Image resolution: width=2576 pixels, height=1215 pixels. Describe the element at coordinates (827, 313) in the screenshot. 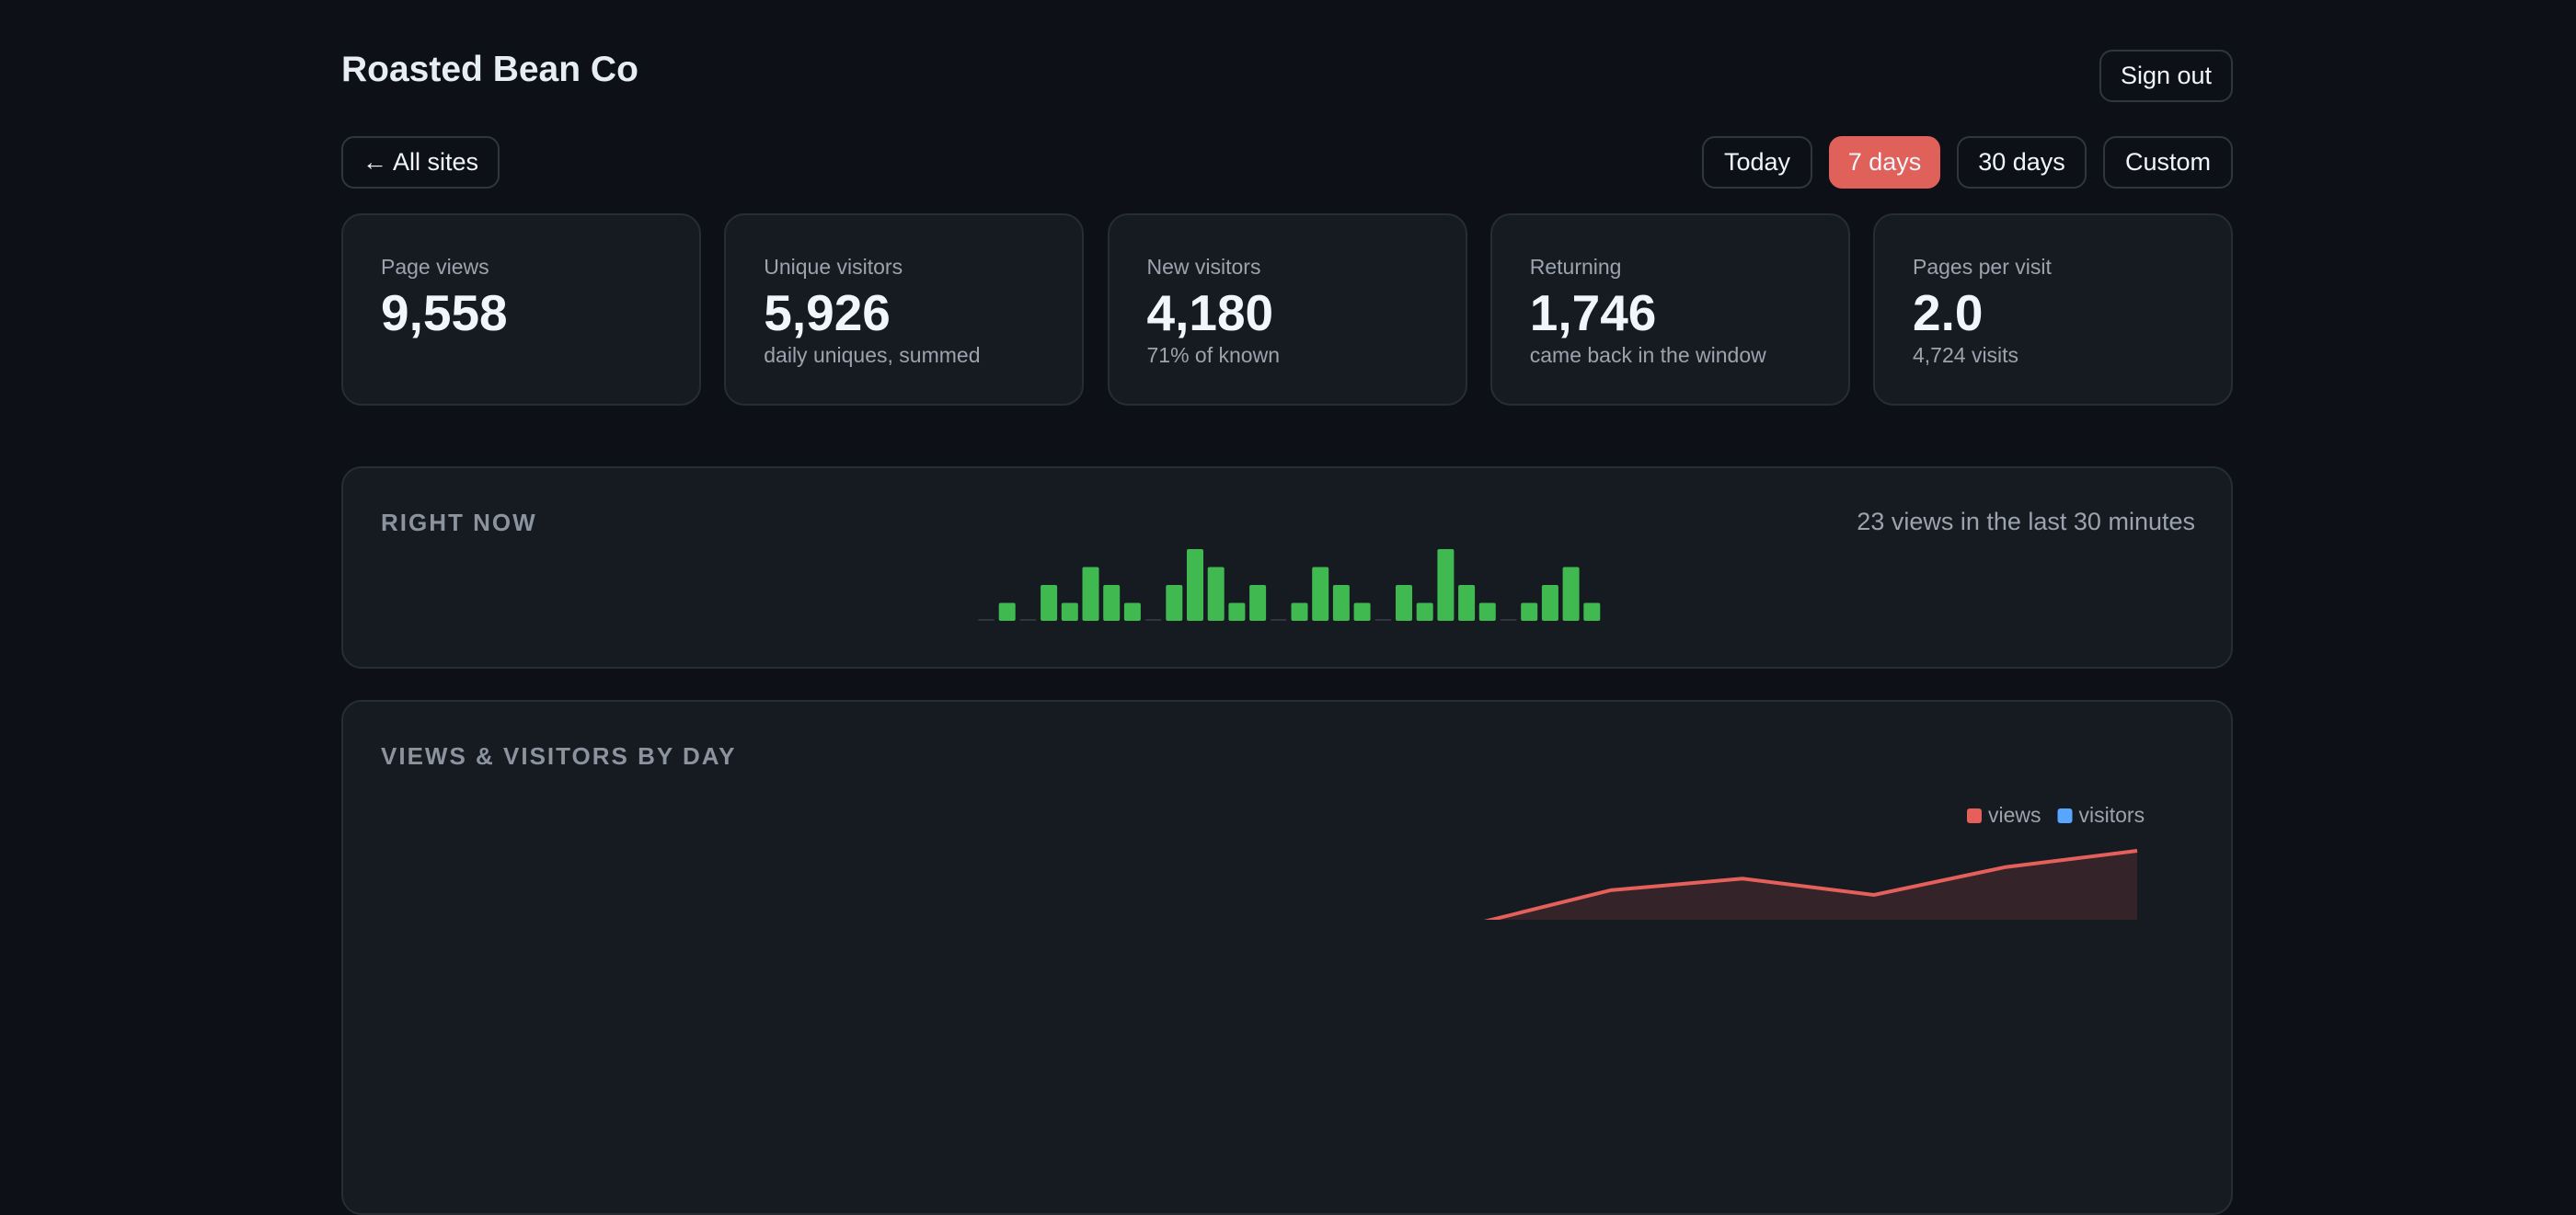

I see `stat-value: 5,926` at that location.